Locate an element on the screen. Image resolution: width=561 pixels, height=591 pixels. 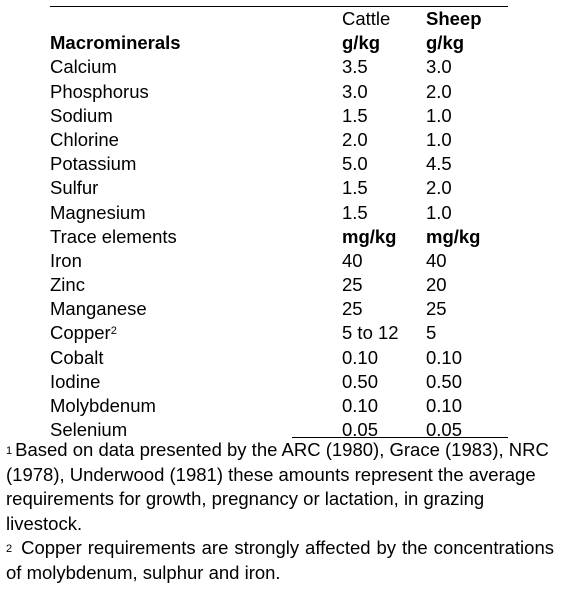
row-label: Trace elements is located at coordinates (113, 237).